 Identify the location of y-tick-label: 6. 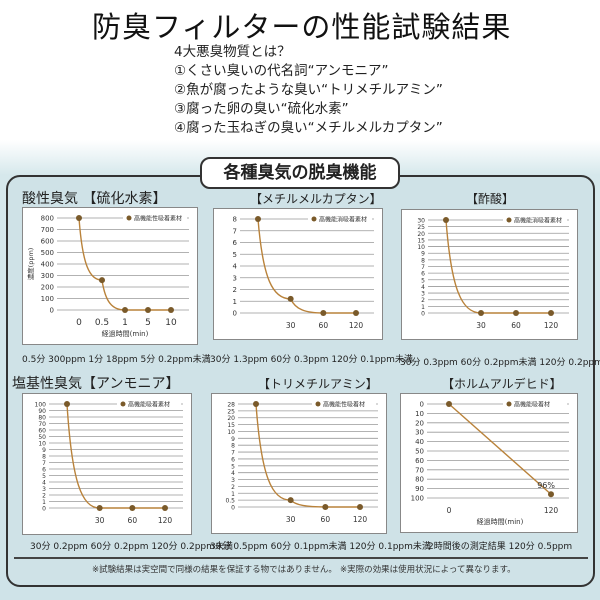
(233, 459).